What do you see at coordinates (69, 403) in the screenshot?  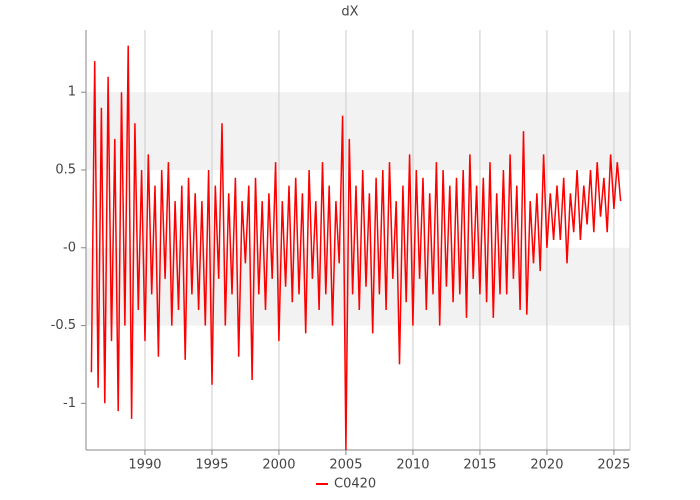 I see `y-tick-label: -1` at bounding box center [69, 403].